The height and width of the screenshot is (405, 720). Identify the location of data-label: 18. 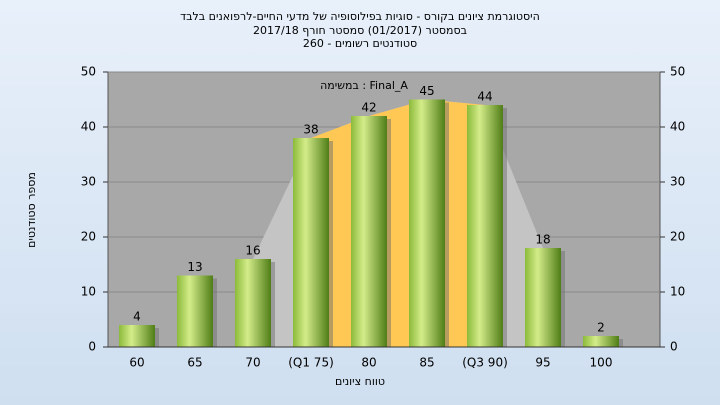
(542, 240).